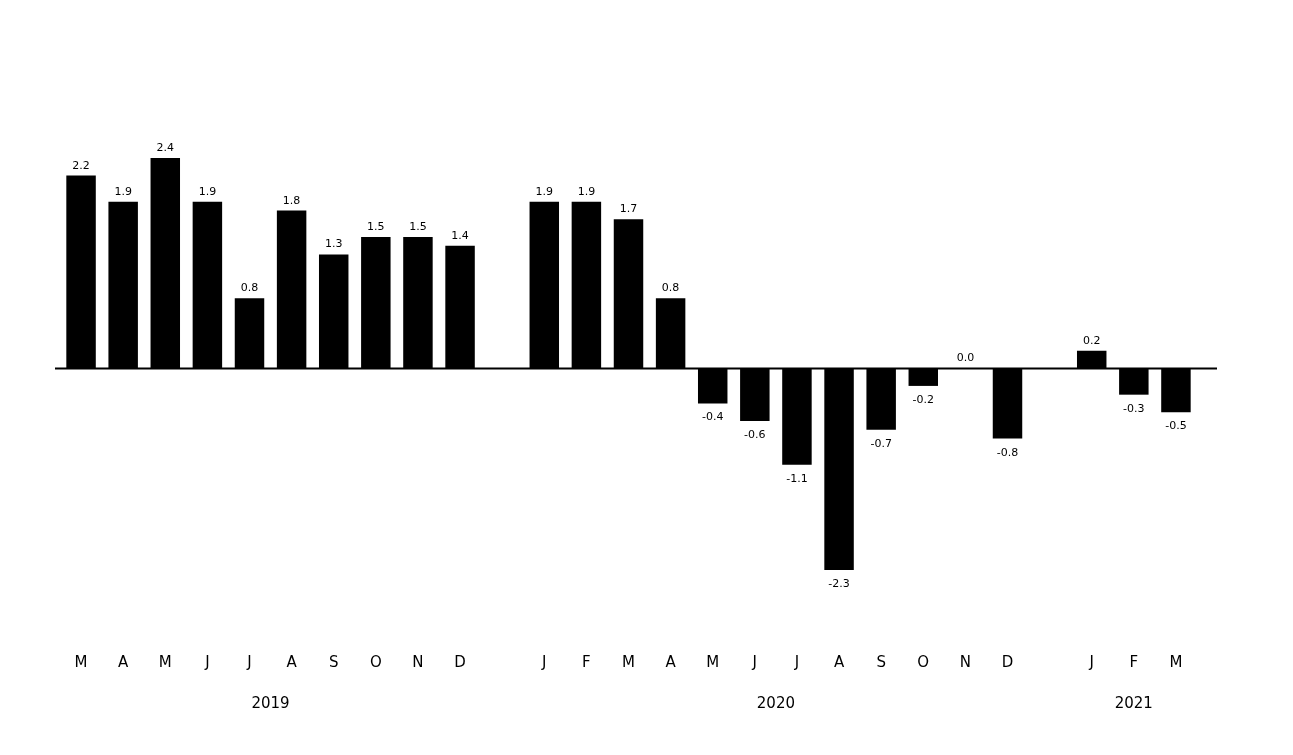 This screenshot has width=1293, height=755. I want to click on text: 2021, so click(1133, 703).